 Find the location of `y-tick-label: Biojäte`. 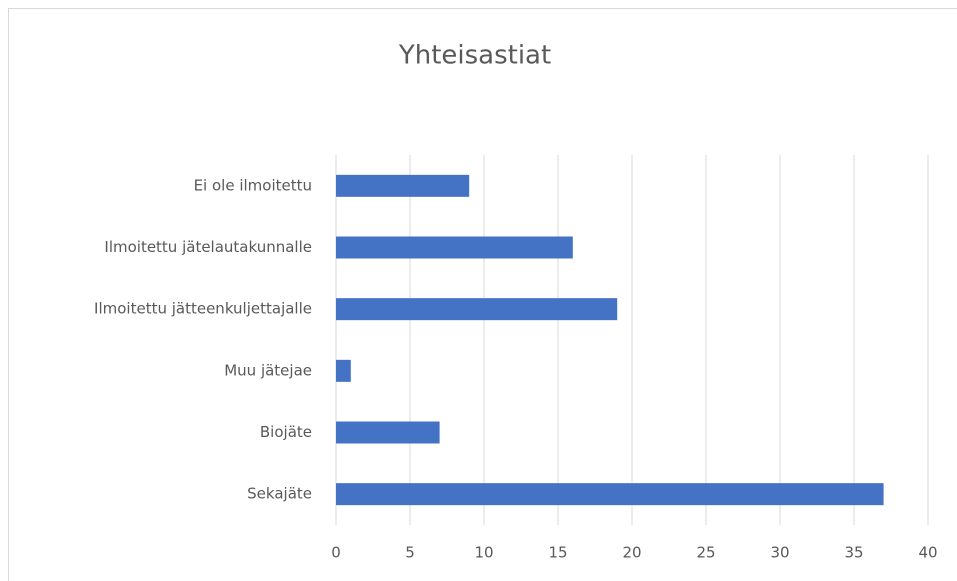

y-tick-label: Biojäte is located at coordinates (286, 432).